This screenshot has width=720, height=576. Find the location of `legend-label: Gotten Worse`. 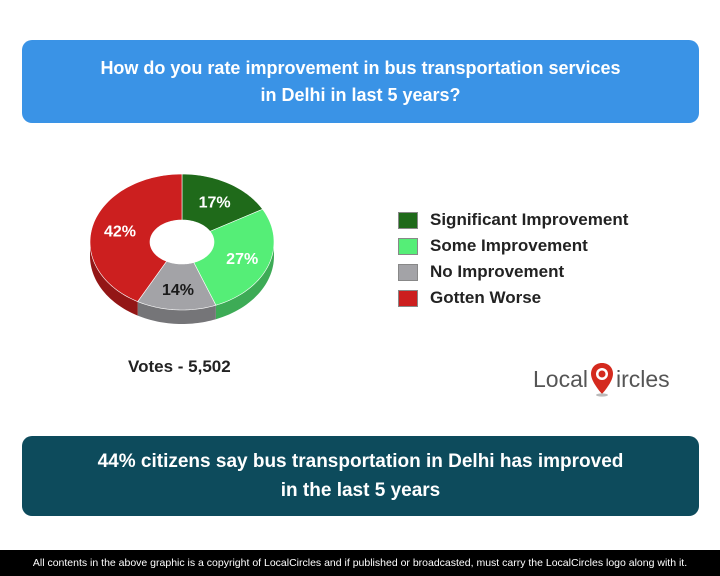

legend-label: Gotten Worse is located at coordinates (486, 297).